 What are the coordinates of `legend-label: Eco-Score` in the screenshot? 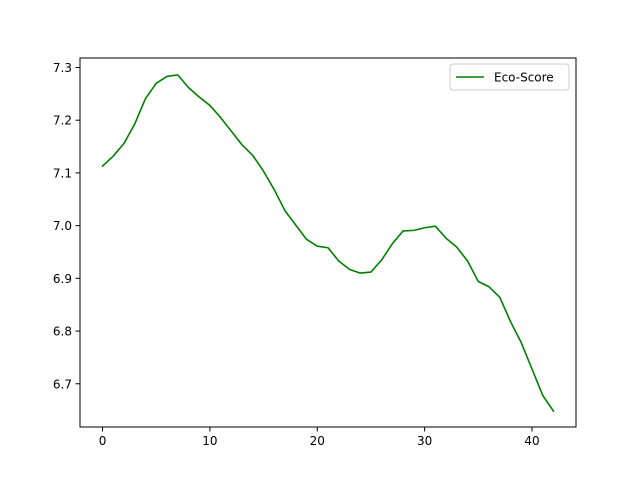 It's located at (524, 78).